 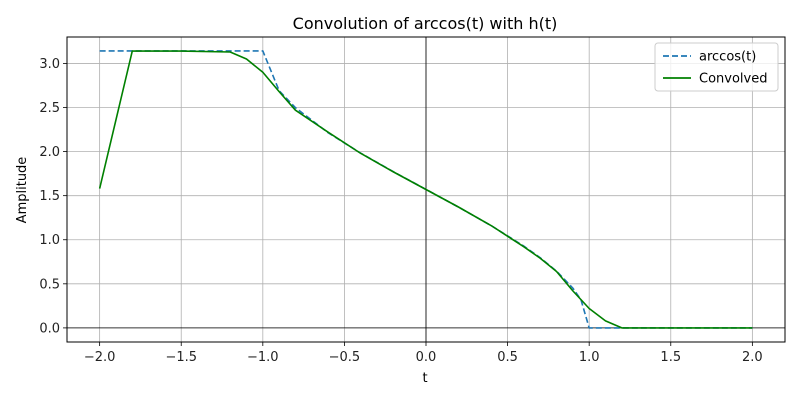 What do you see at coordinates (49, 328) in the screenshot?
I see `y-tick-label: 0.0` at bounding box center [49, 328].